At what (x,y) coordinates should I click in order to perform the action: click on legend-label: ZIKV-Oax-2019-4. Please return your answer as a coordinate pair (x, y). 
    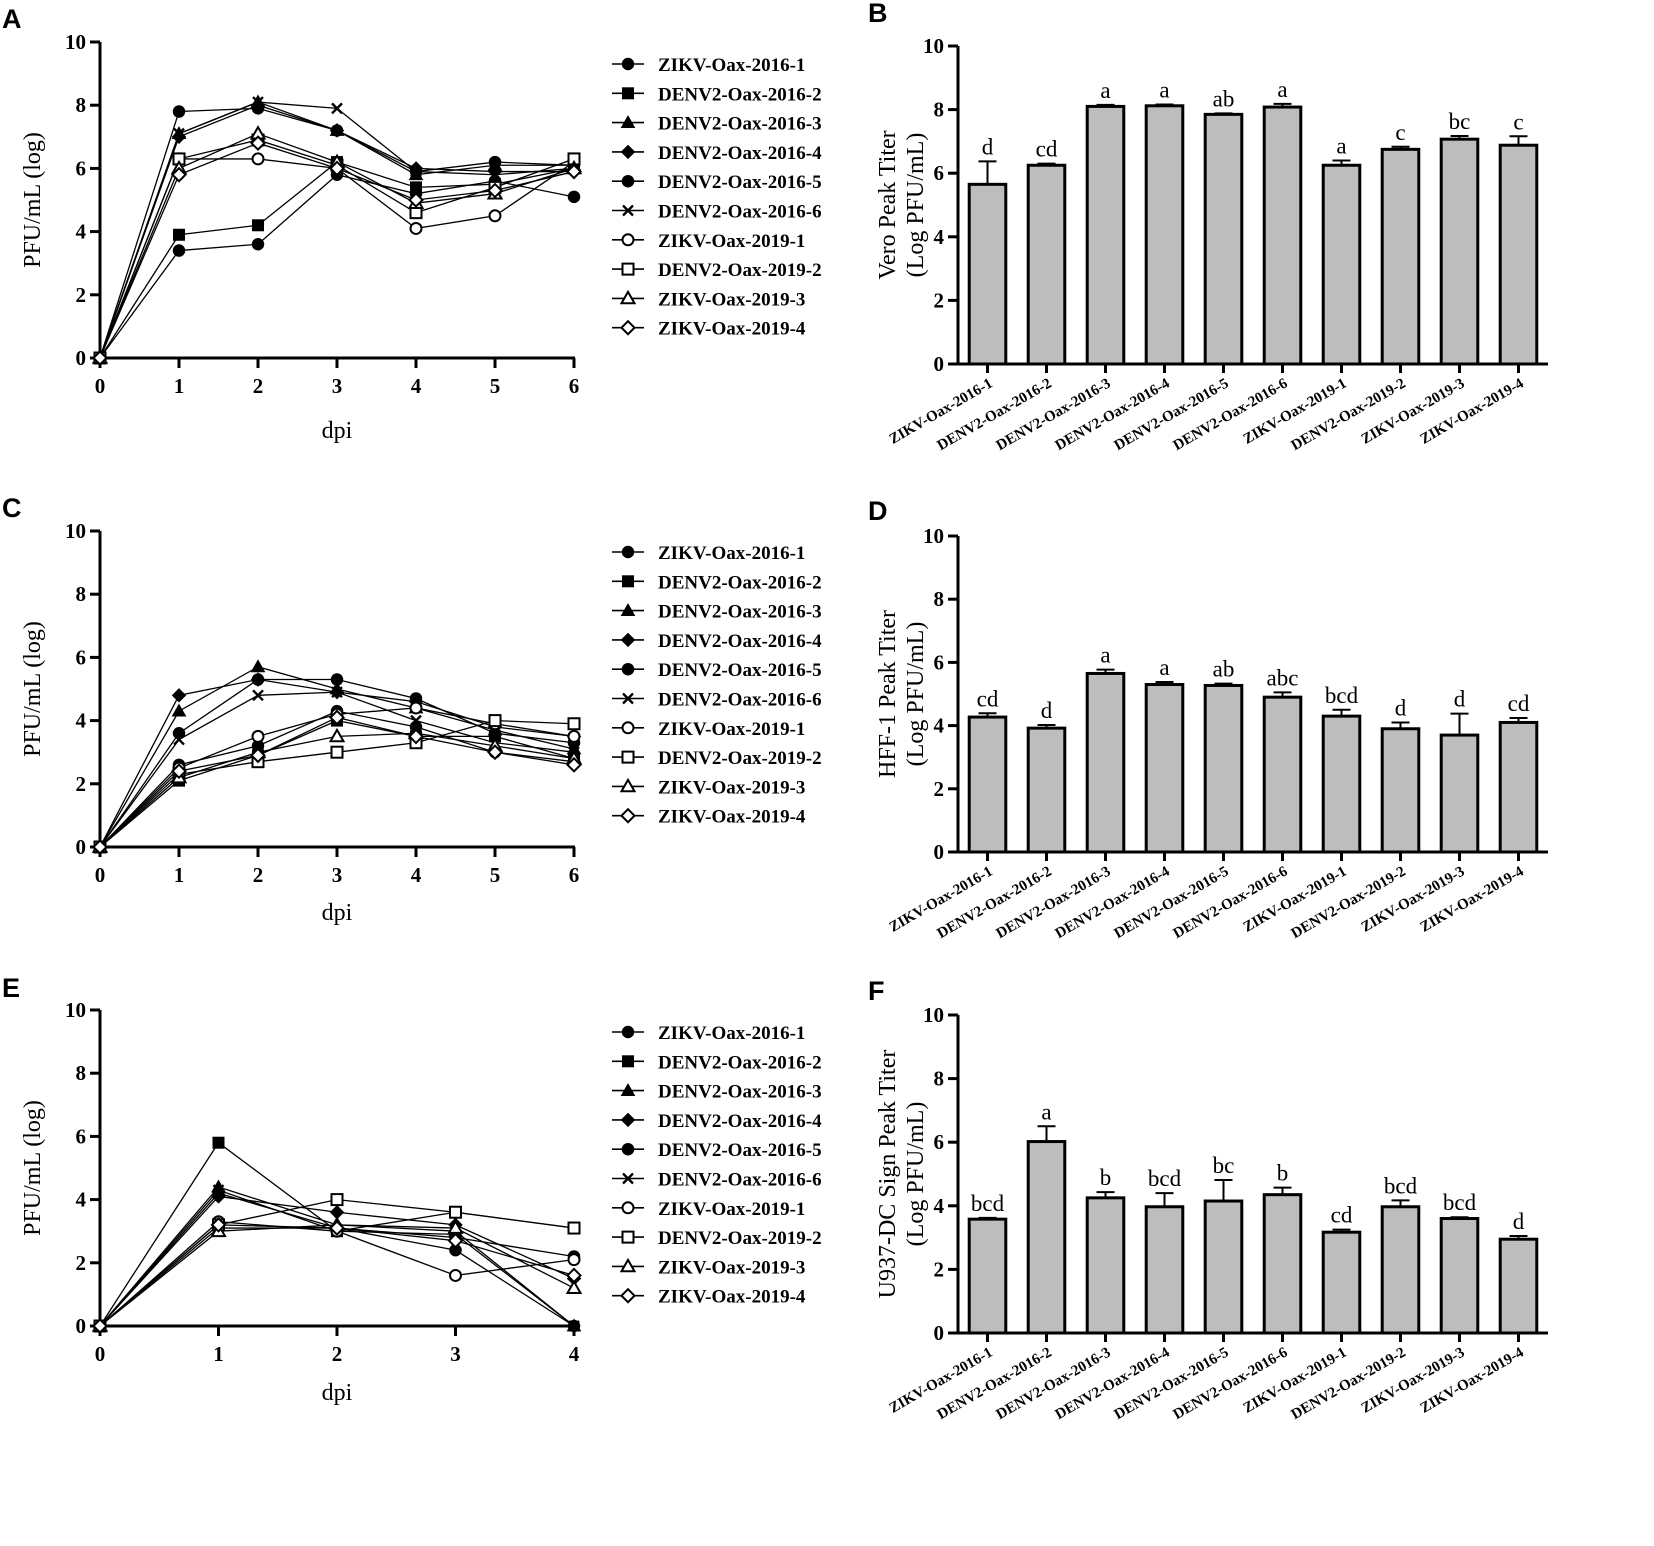
    Looking at the image, I should click on (732, 329).